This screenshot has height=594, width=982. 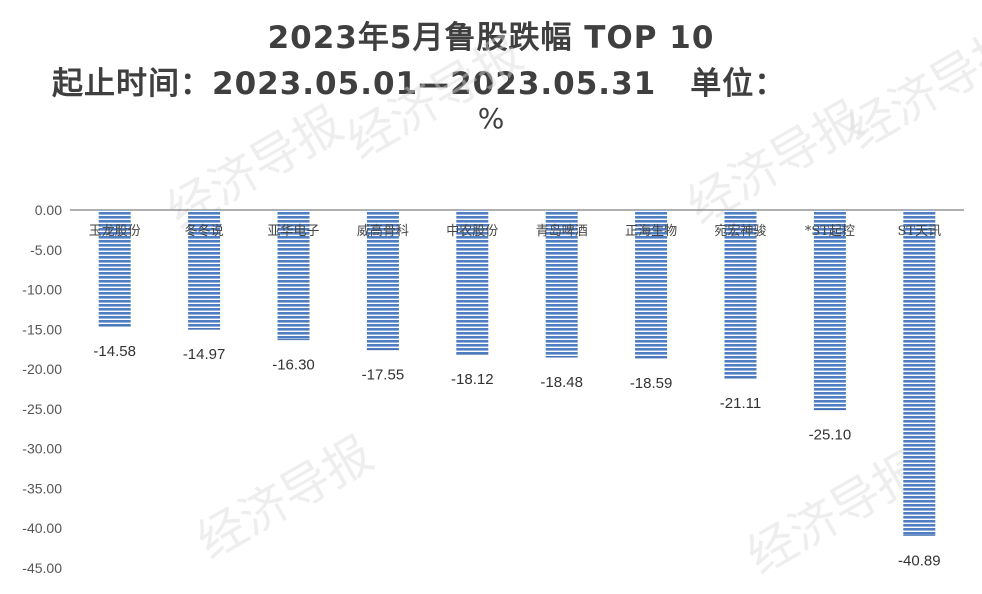 I want to click on data-label: -40.89, so click(x=919, y=560).